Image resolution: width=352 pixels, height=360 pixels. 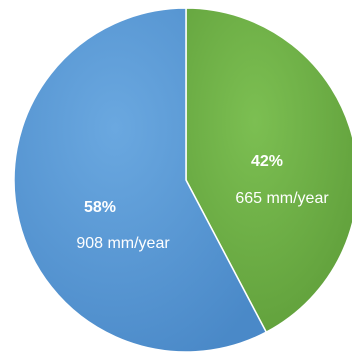 What do you see at coordinates (100, 207) in the screenshot?
I see `slice-percent-label-blue: 58%` at bounding box center [100, 207].